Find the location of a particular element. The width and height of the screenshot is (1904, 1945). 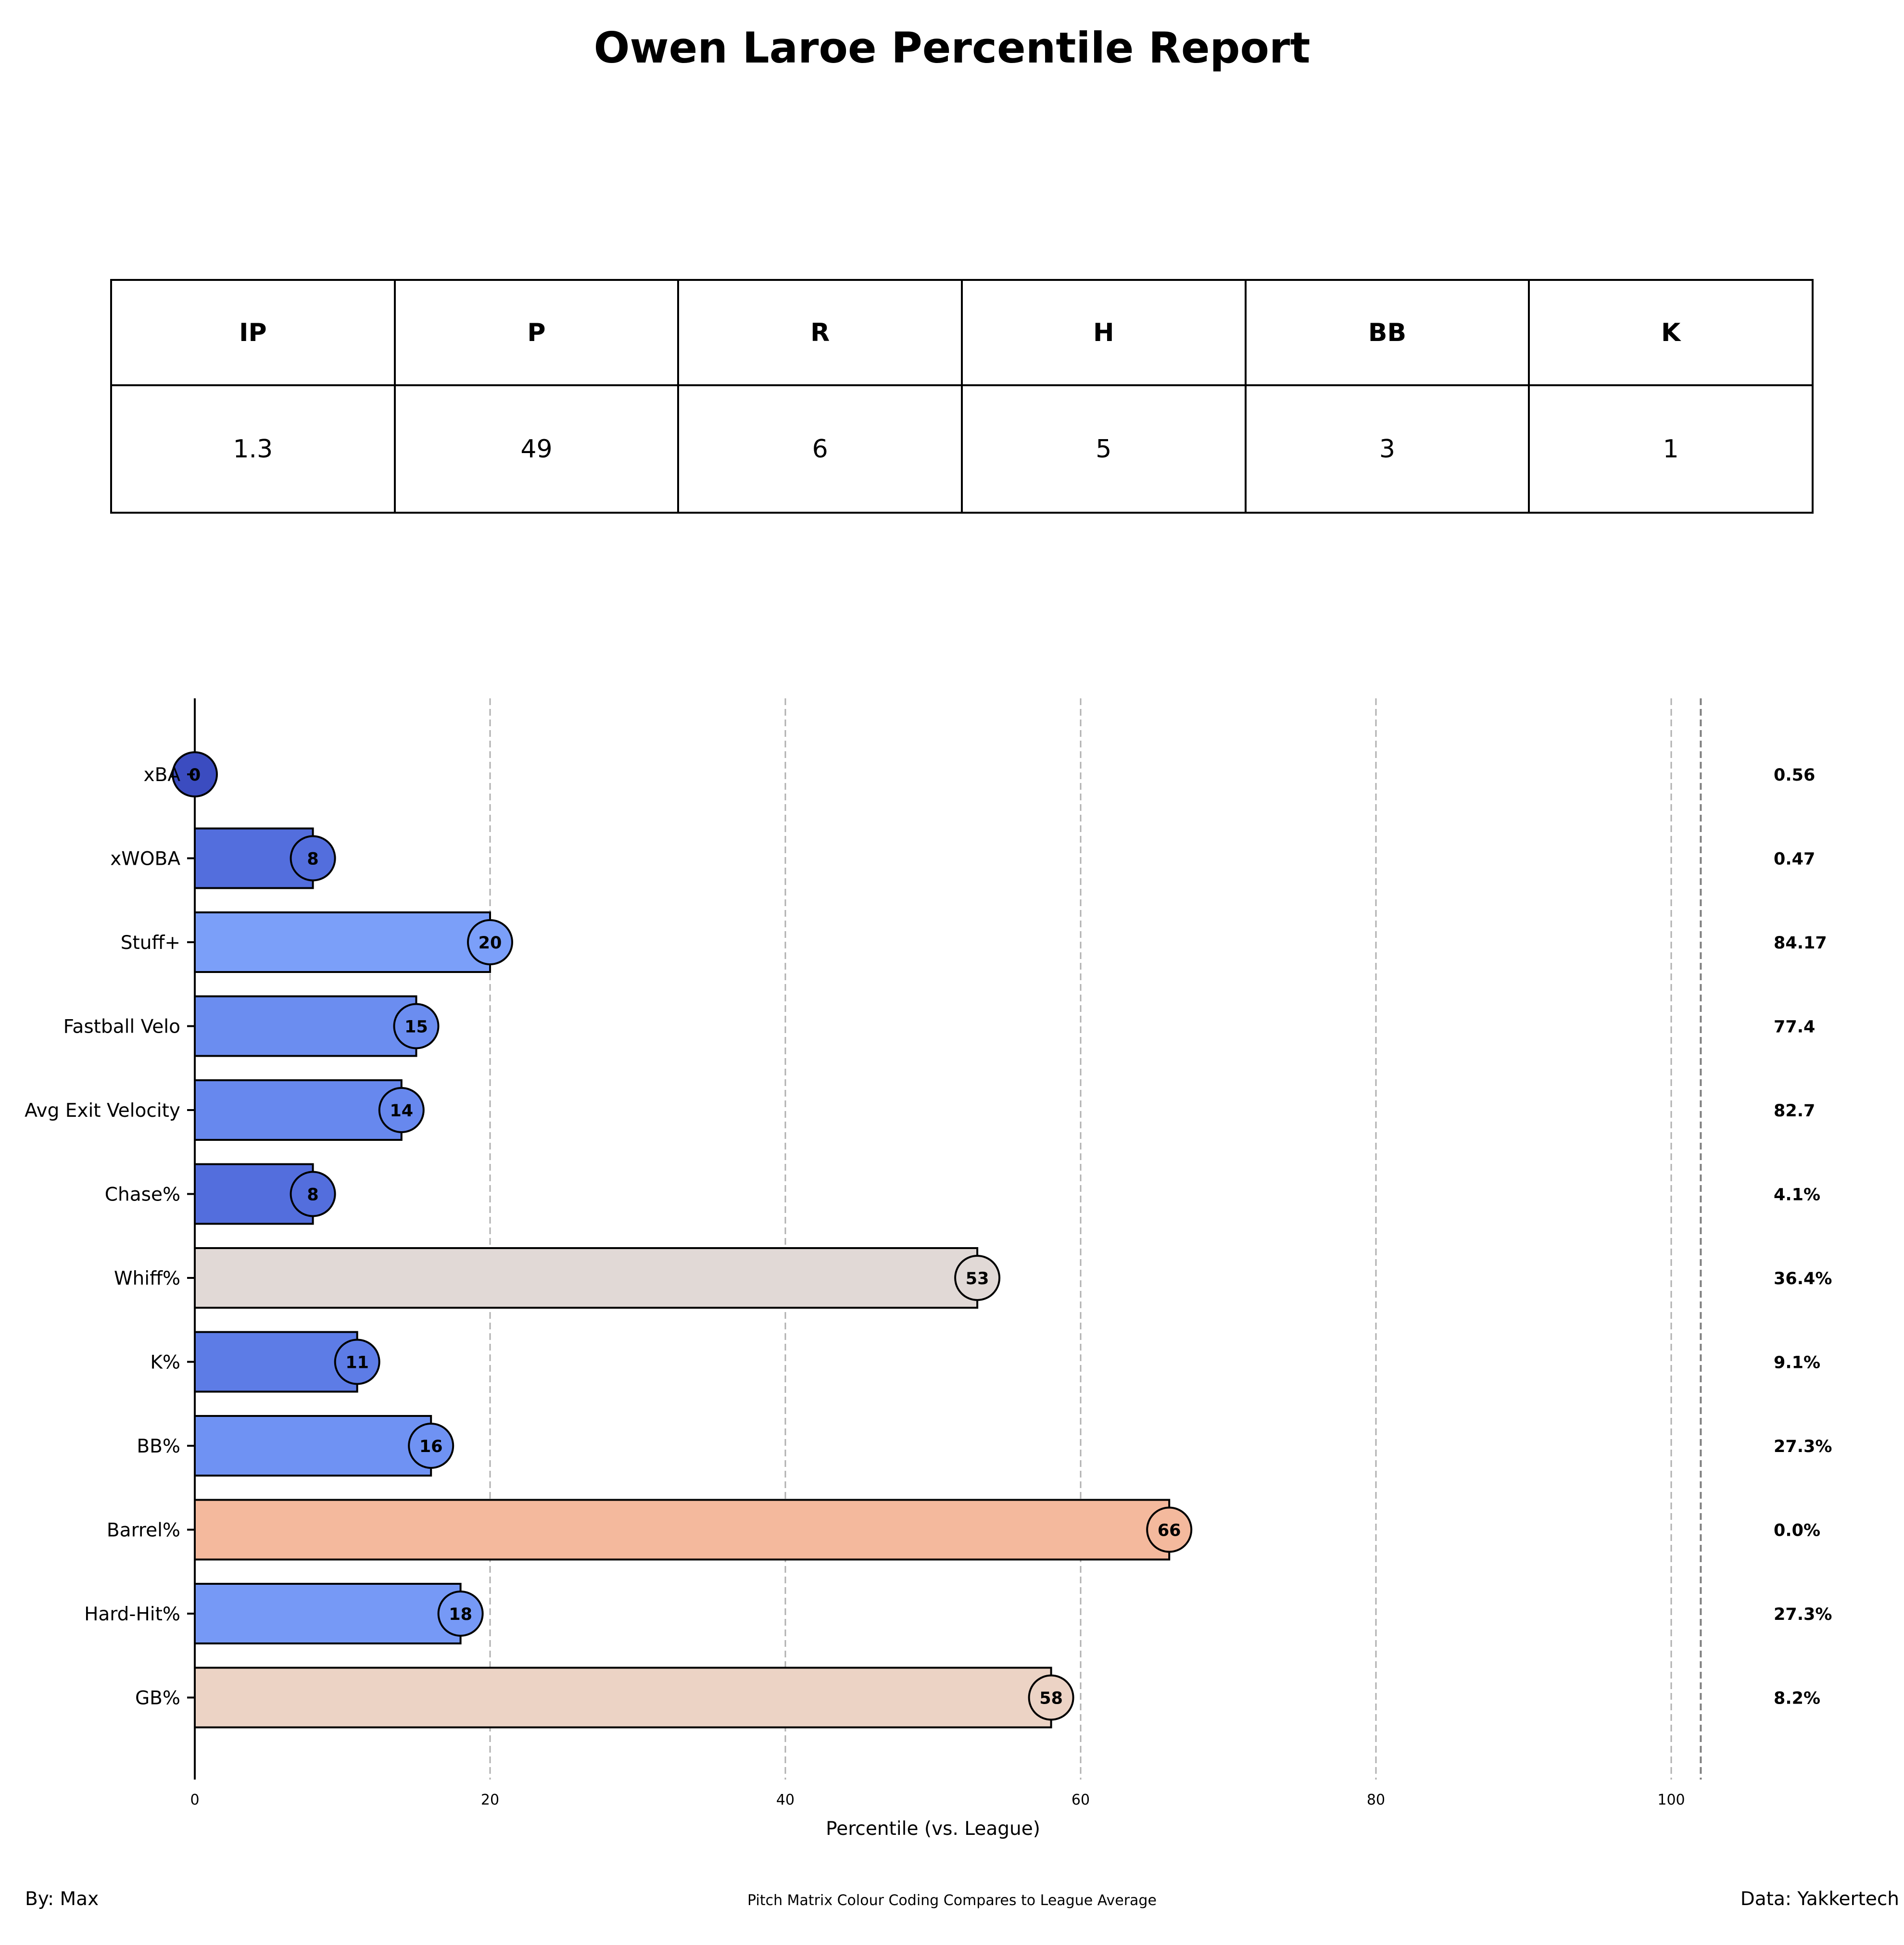

raw-value-label: 0.0% is located at coordinates (1797, 1531).